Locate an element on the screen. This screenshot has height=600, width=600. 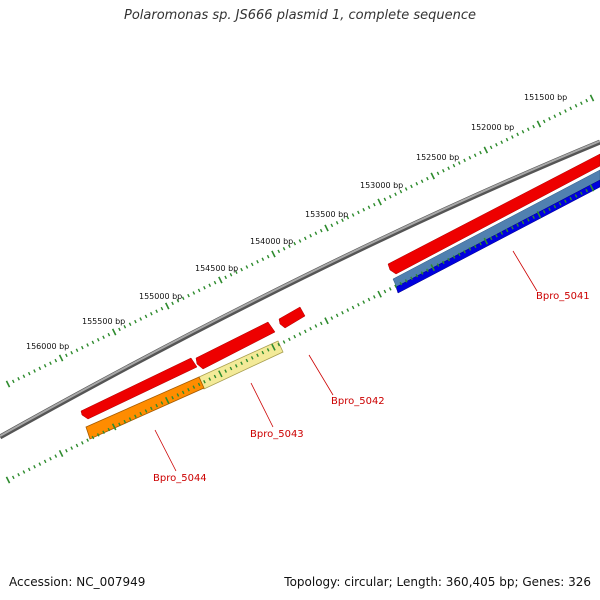
ruler-label: 153500 bp is located at coordinates (326, 214).